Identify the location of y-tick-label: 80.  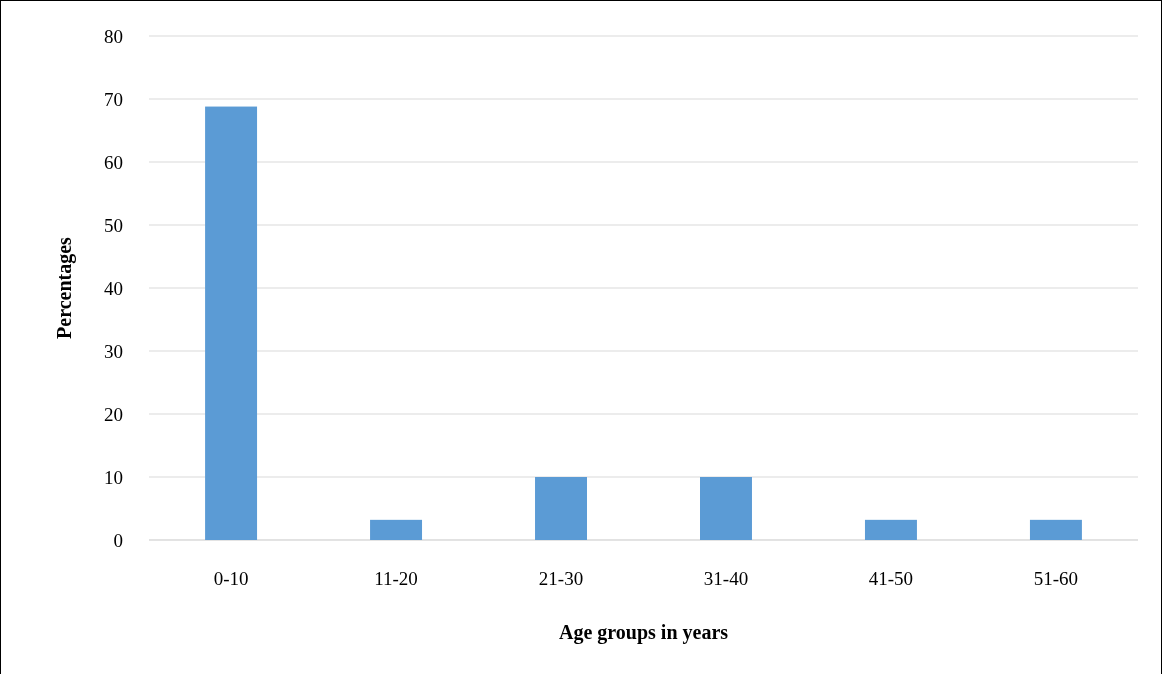
(113, 36).